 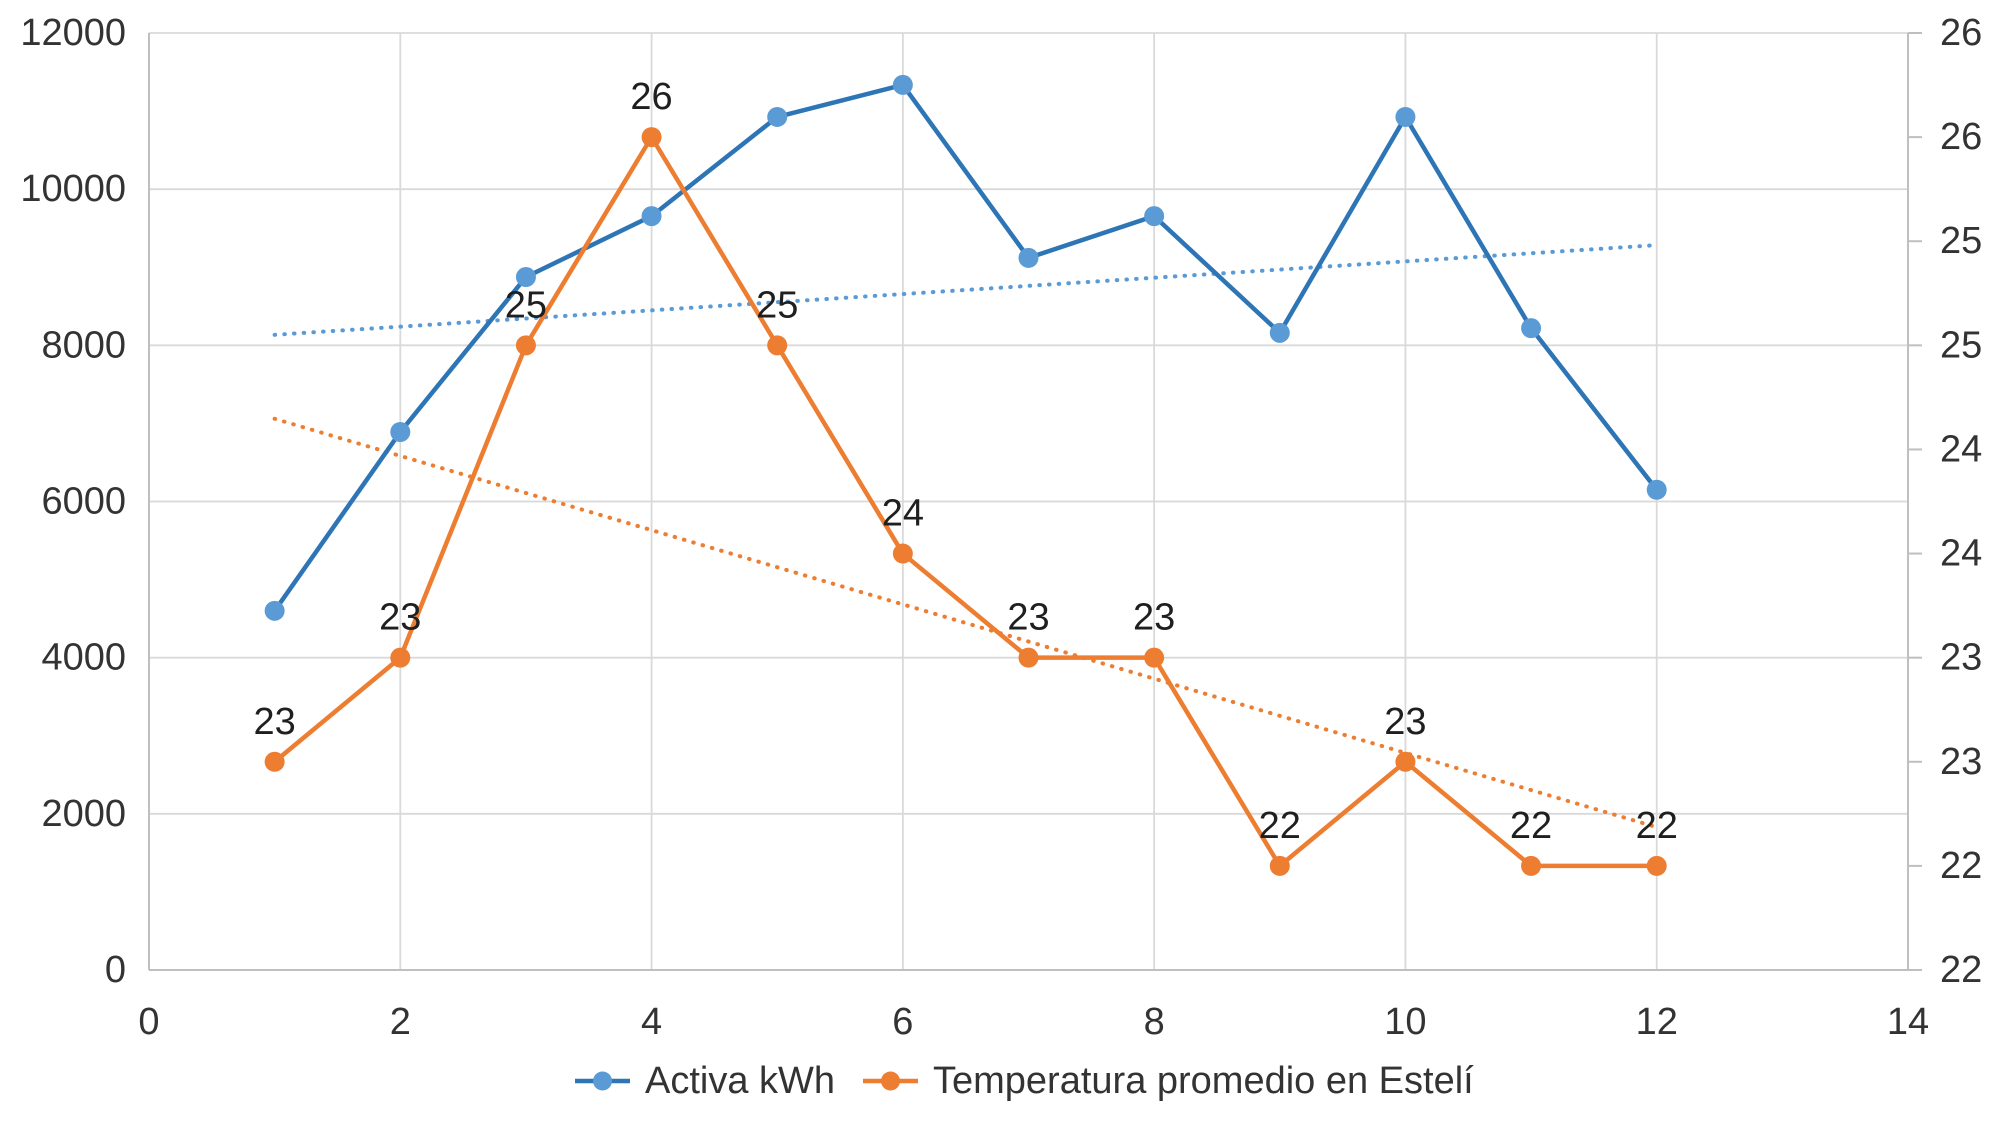 I want to click on y-left-tick-label: 6000, so click(x=83, y=502).